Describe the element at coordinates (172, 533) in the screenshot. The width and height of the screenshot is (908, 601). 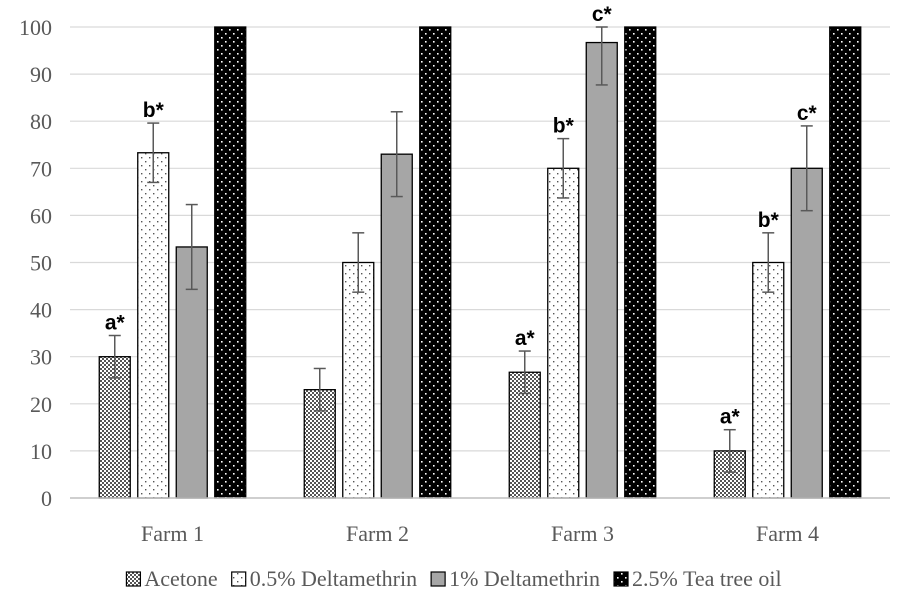
I see `x-category-label: Farm 1` at that location.